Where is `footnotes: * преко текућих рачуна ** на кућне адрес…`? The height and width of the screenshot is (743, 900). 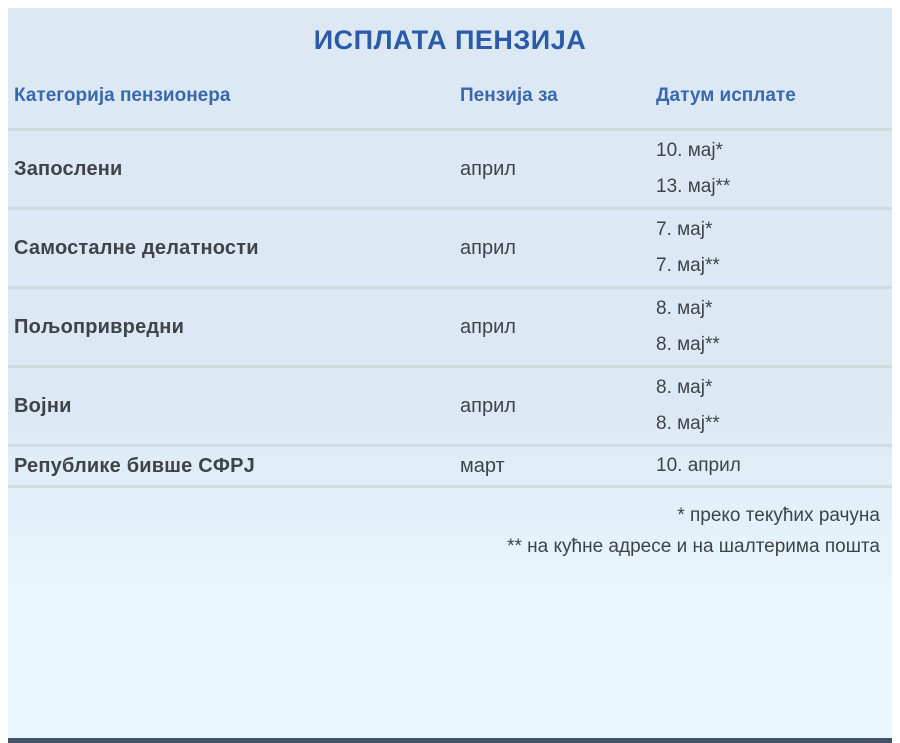
footnotes: * преко текућих рачуна ** на кућне адрес… is located at coordinates (450, 531).